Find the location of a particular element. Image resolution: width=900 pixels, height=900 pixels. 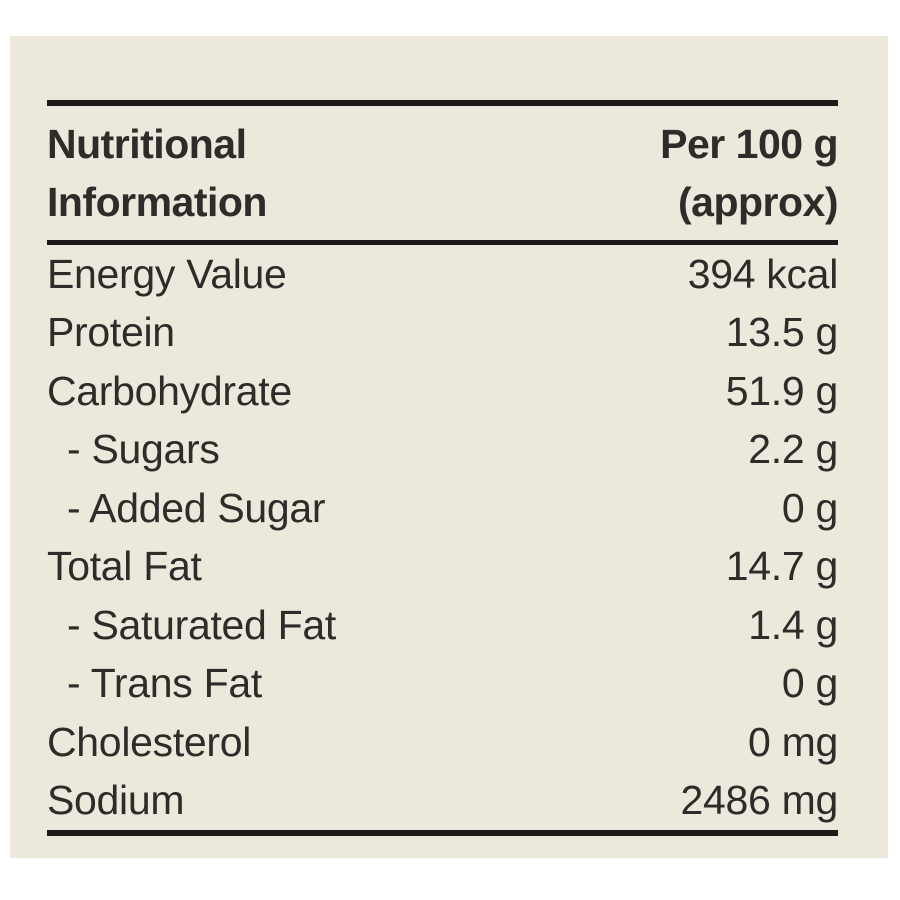

row-value: 0 mg is located at coordinates (793, 741).